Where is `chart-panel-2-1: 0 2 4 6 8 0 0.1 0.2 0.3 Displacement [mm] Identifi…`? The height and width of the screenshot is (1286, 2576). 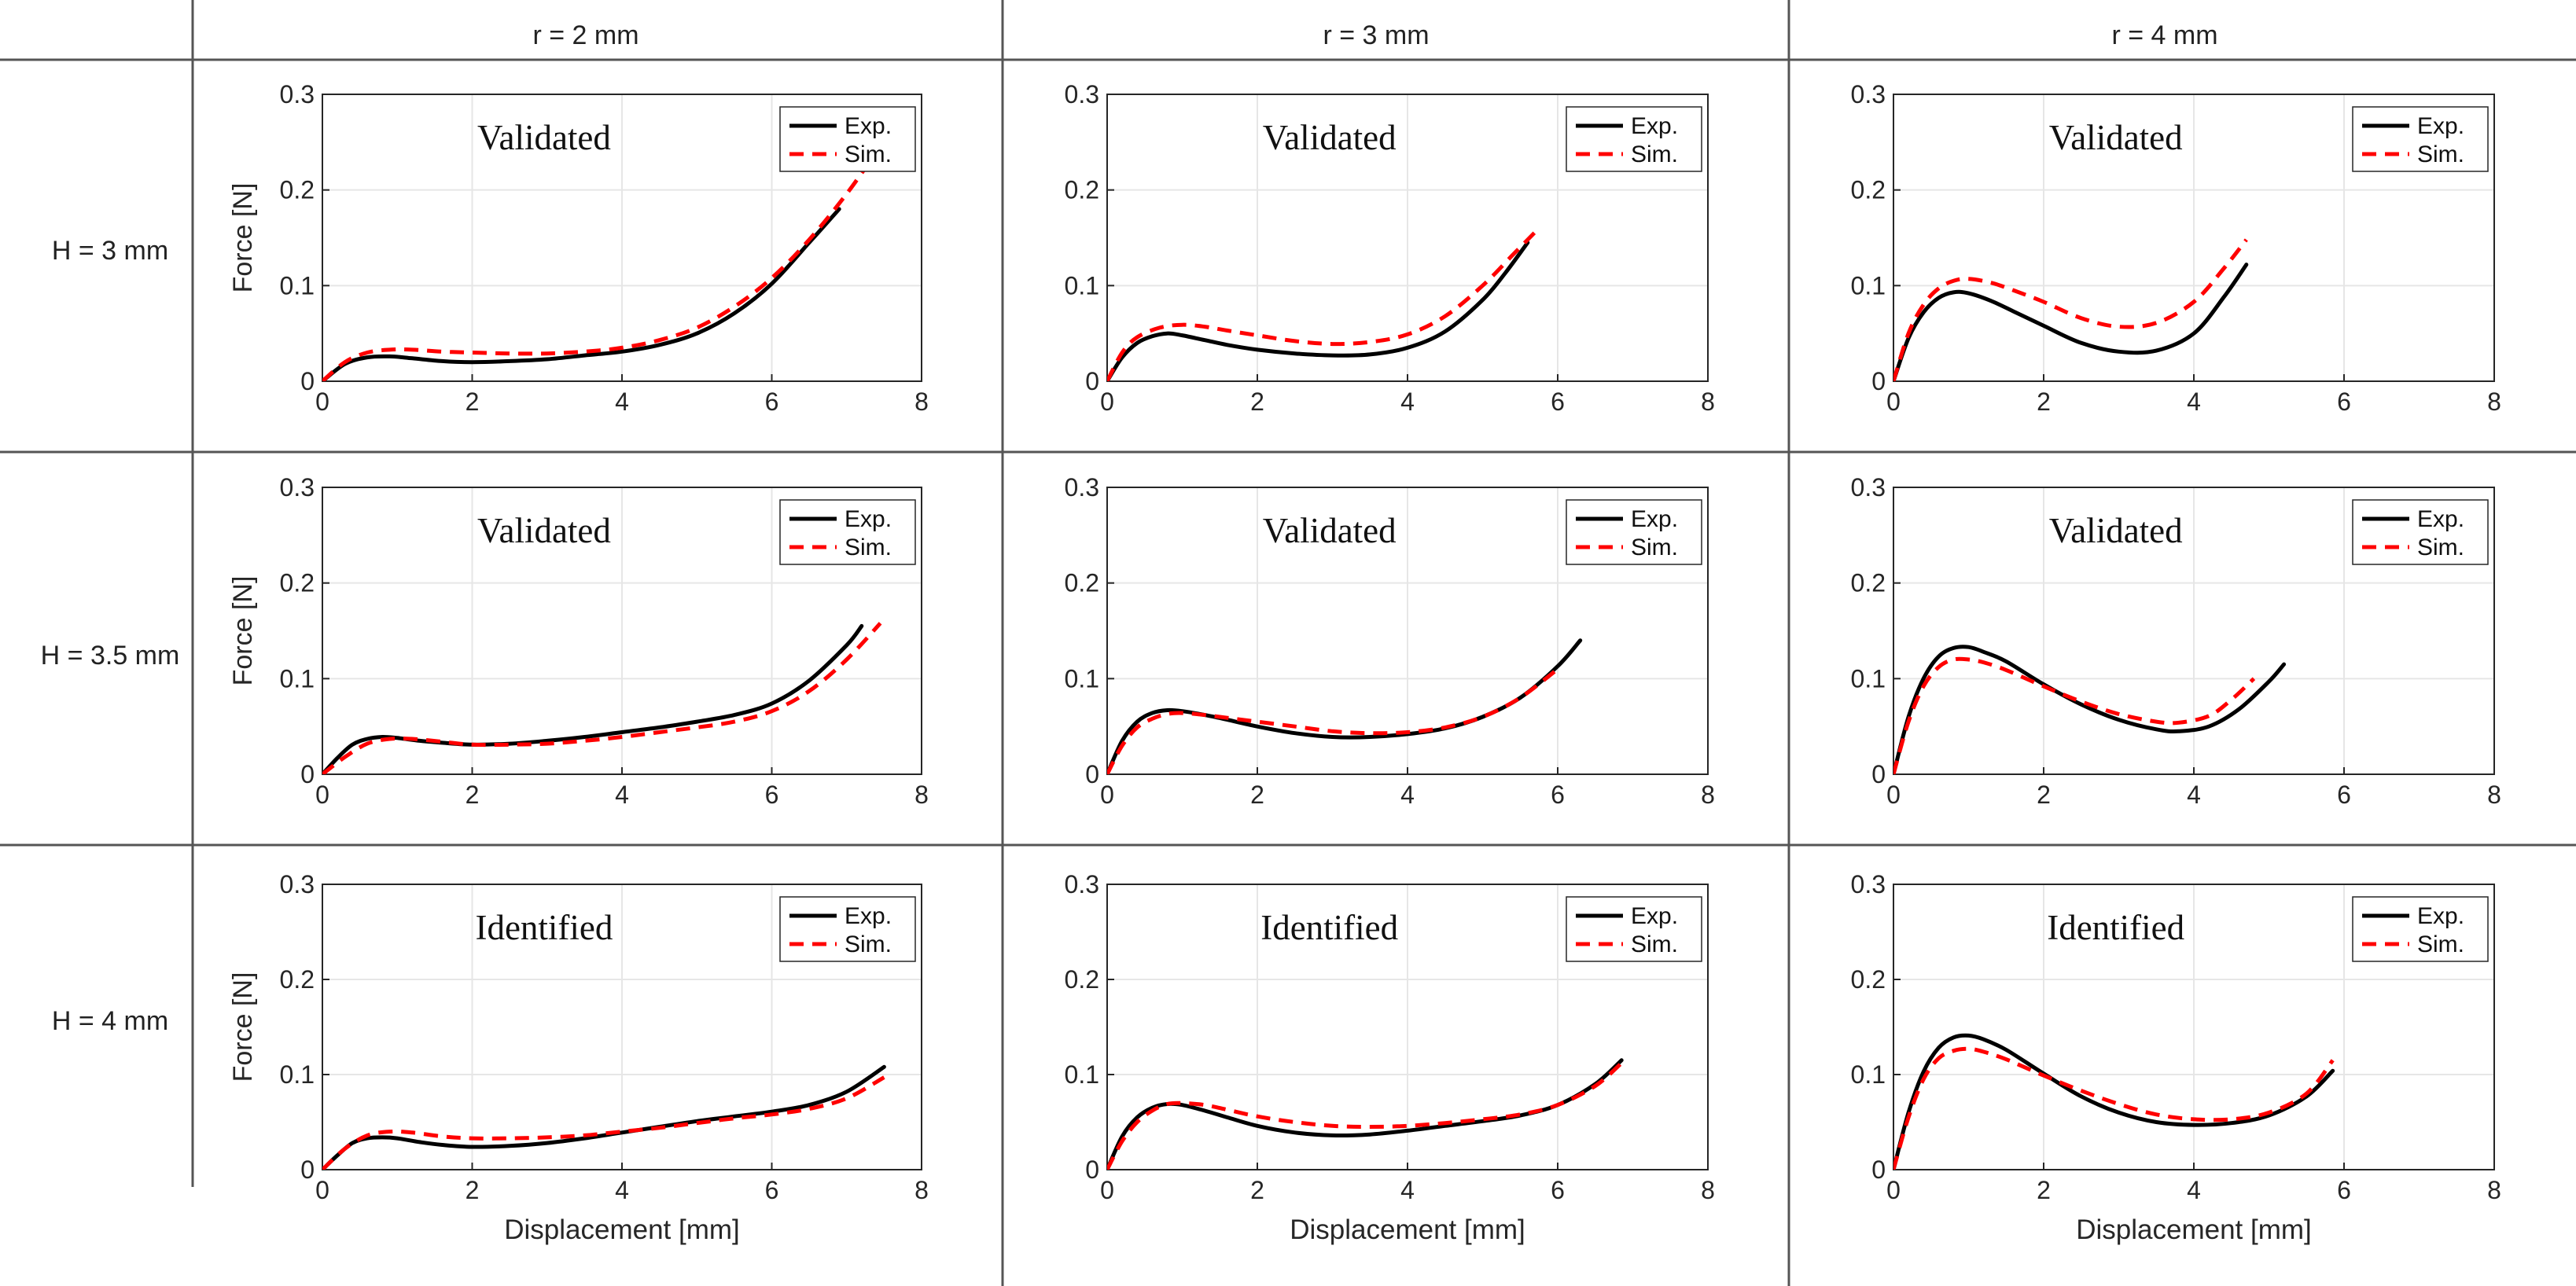 chart-panel-2-1: 0 2 4 6 8 0 0.1 0.2 0.3 Displacement [mm] Identifi… is located at coordinates (1390, 1058).